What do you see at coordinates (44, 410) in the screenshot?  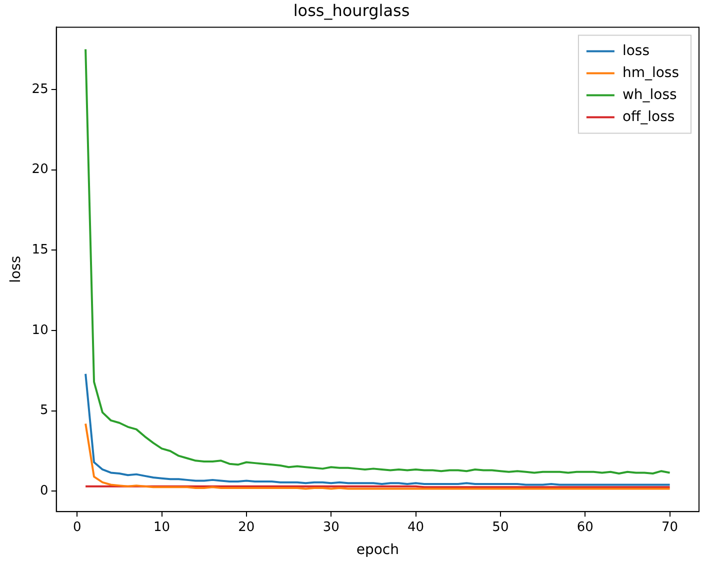 I see `y-tick-label: 5` at bounding box center [44, 410].